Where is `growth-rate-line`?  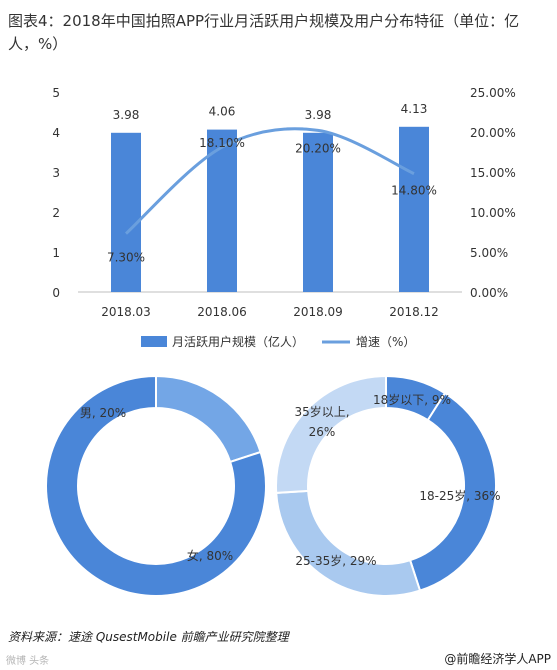 growth-rate-line is located at coordinates (269, 181).